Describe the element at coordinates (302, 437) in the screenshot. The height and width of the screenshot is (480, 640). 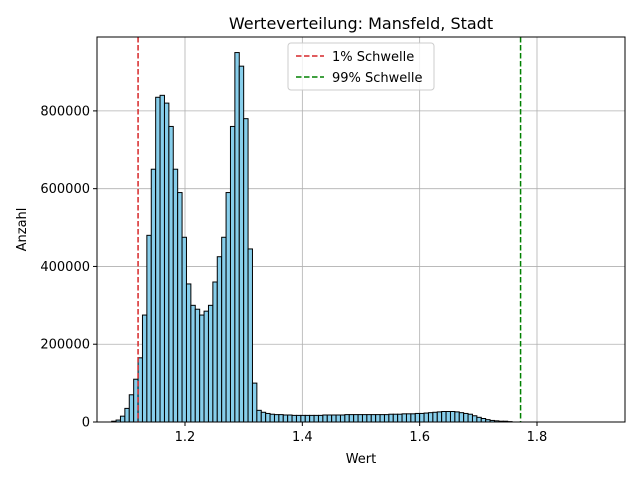
I see `x-tick-label: 1.4` at that location.